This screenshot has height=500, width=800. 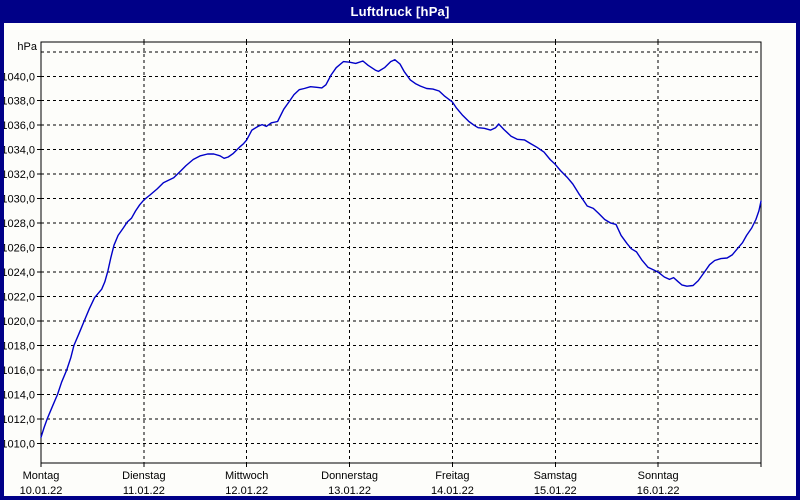 What do you see at coordinates (144, 490) in the screenshot?
I see `day-date-label: 11.01.22` at bounding box center [144, 490].